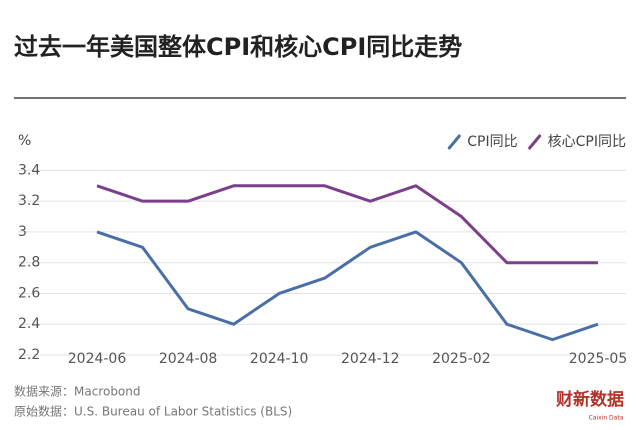 The image size is (640, 430). What do you see at coordinates (29, 170) in the screenshot?
I see `y-tick-label: 3.4` at bounding box center [29, 170].